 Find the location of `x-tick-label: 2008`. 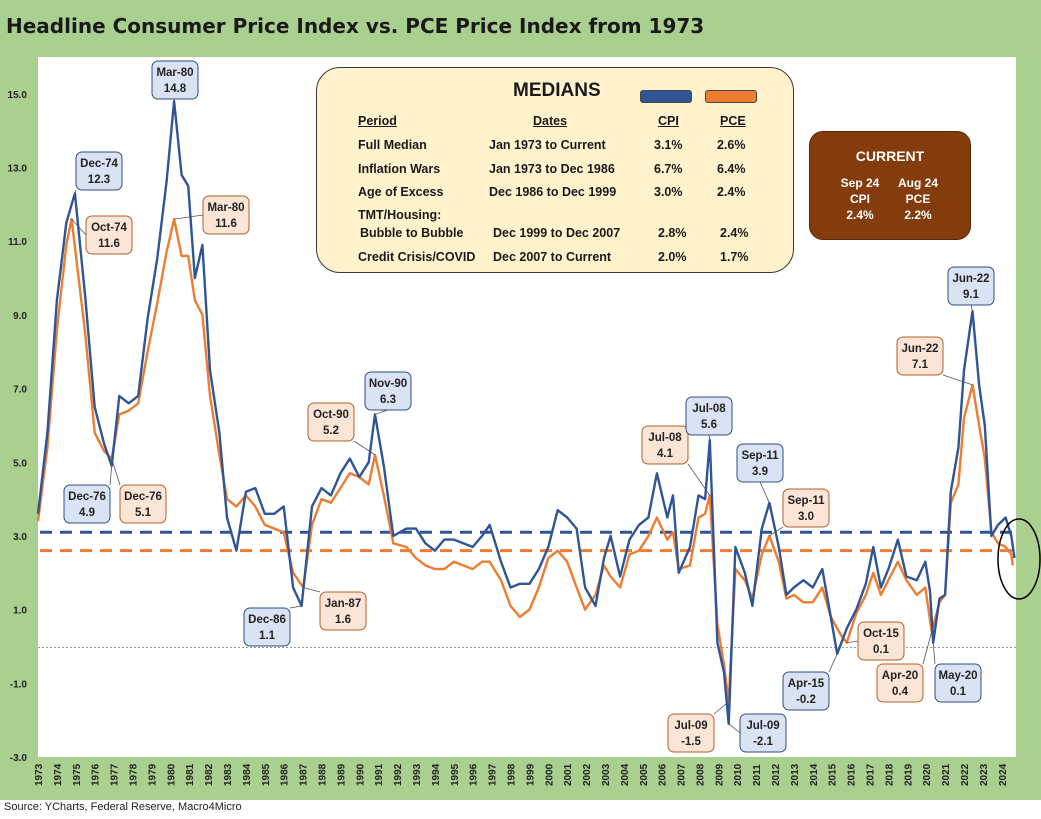

x-tick-label: 2008 is located at coordinates (700, 774).